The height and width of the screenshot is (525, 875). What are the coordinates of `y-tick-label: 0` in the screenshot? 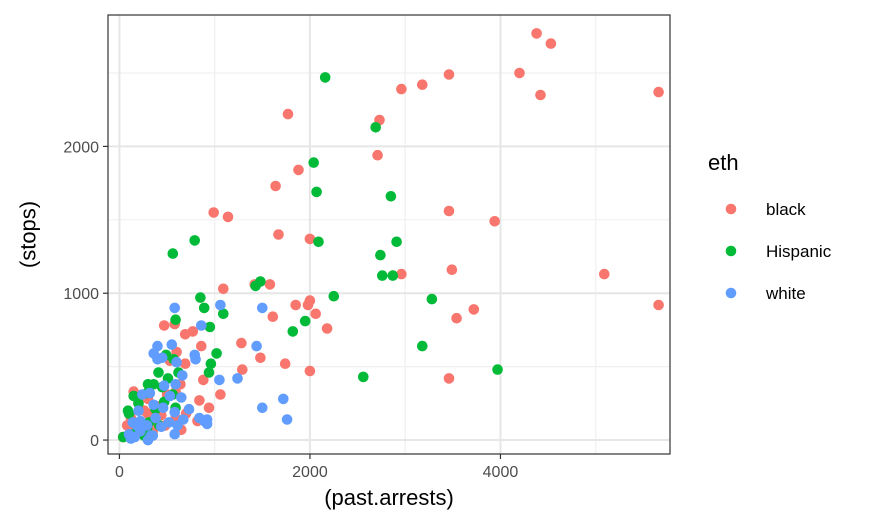 It's located at (94, 441).